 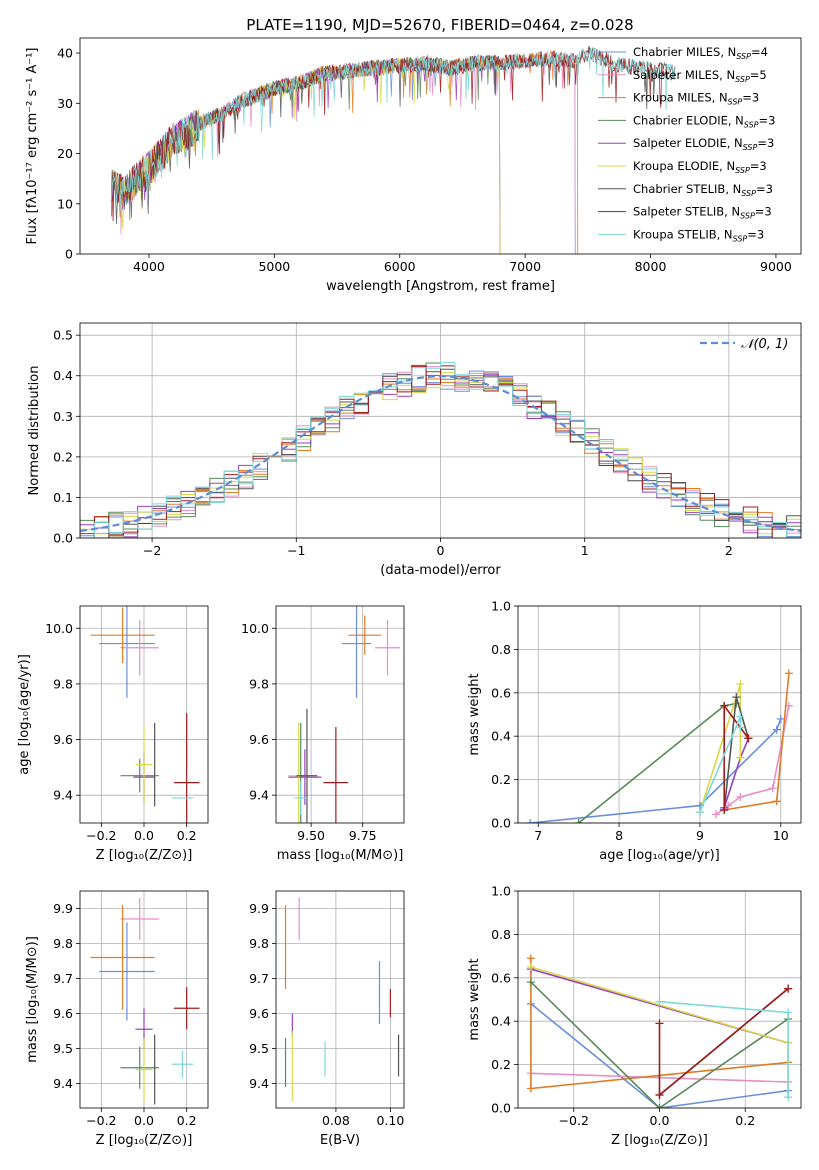 What do you see at coordinates (758, 75) in the screenshot?
I see `legend-label-suffix: =5` at bounding box center [758, 75].